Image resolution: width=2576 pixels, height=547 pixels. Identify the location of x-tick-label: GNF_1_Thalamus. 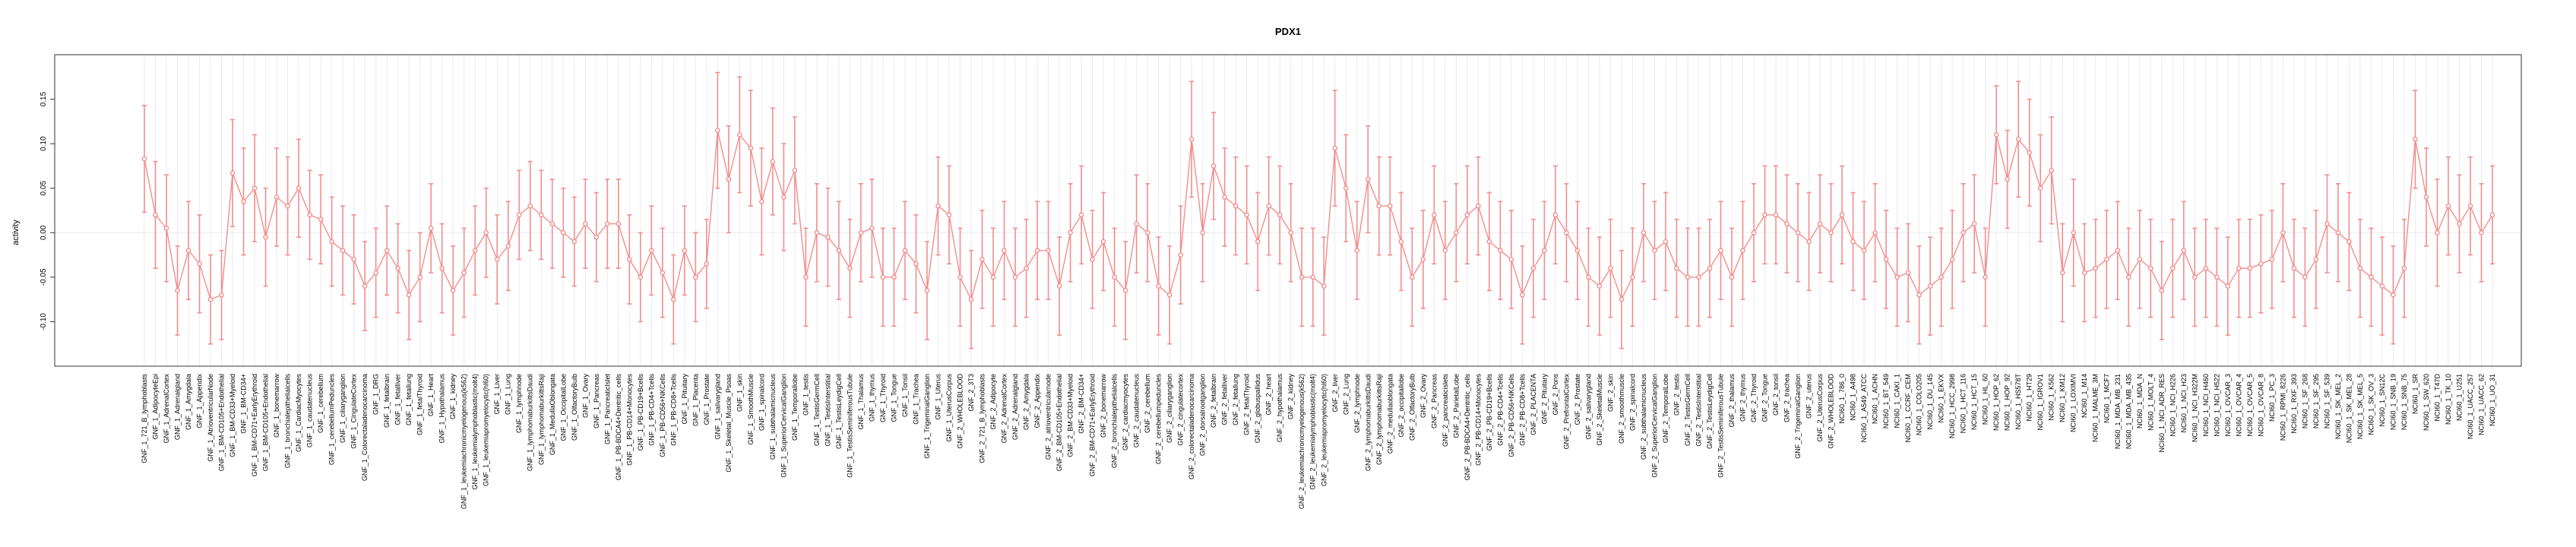
(861, 402).